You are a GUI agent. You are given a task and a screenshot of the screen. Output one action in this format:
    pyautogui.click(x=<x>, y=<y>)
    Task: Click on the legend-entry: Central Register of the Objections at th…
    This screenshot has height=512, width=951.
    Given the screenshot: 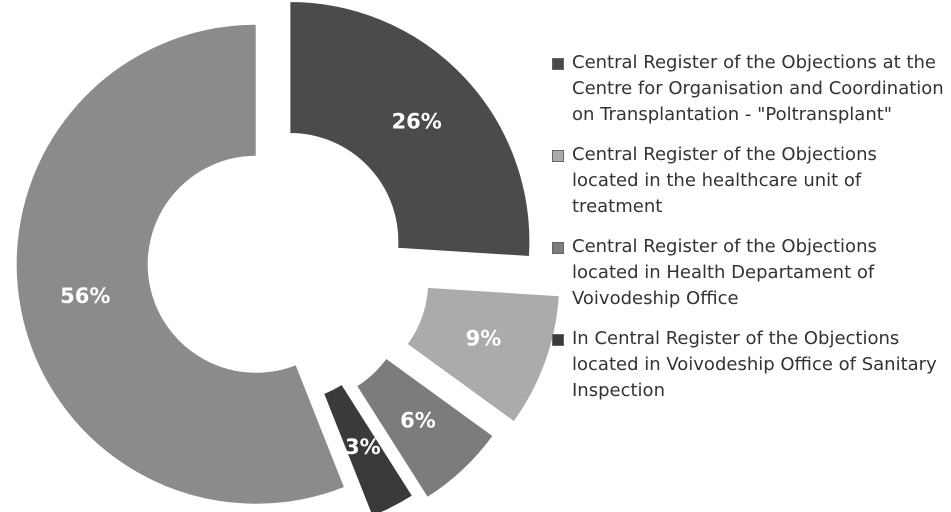 What is the action you would take?
    pyautogui.click(x=749, y=89)
    